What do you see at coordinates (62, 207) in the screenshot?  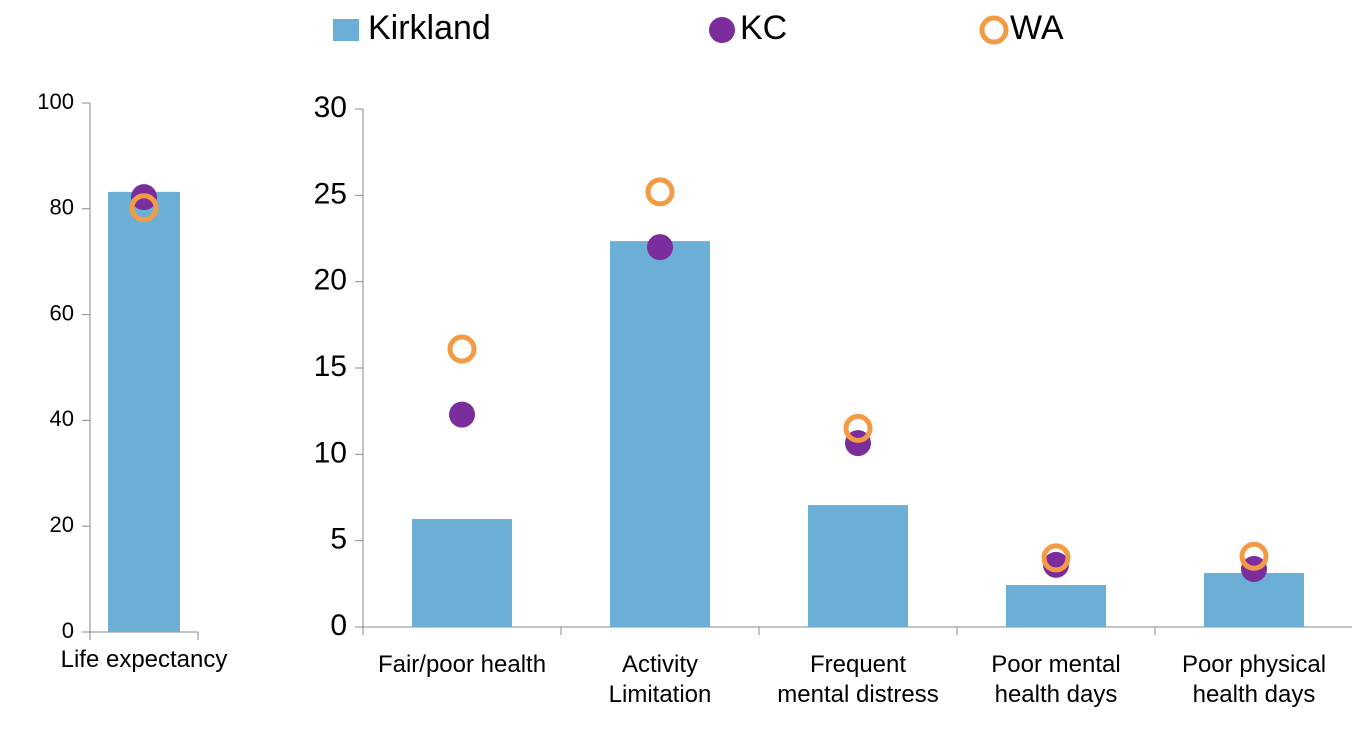 I see `y-tick-label: 80` at bounding box center [62, 207].